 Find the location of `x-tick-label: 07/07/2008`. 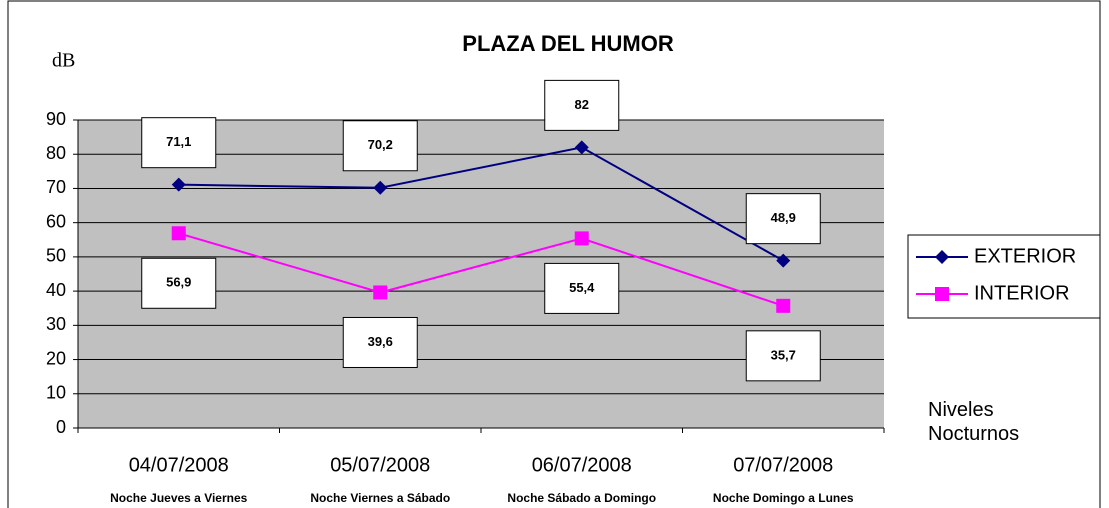

x-tick-label: 07/07/2008 is located at coordinates (783, 465).